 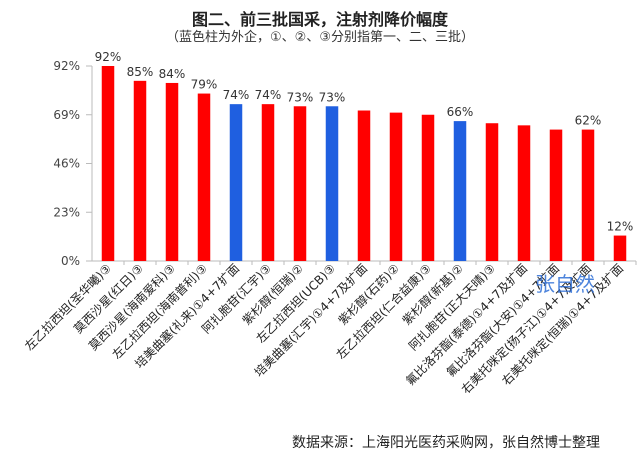 What do you see at coordinates (66, 115) in the screenshot?
I see `y-tick-label: 69%` at bounding box center [66, 115].